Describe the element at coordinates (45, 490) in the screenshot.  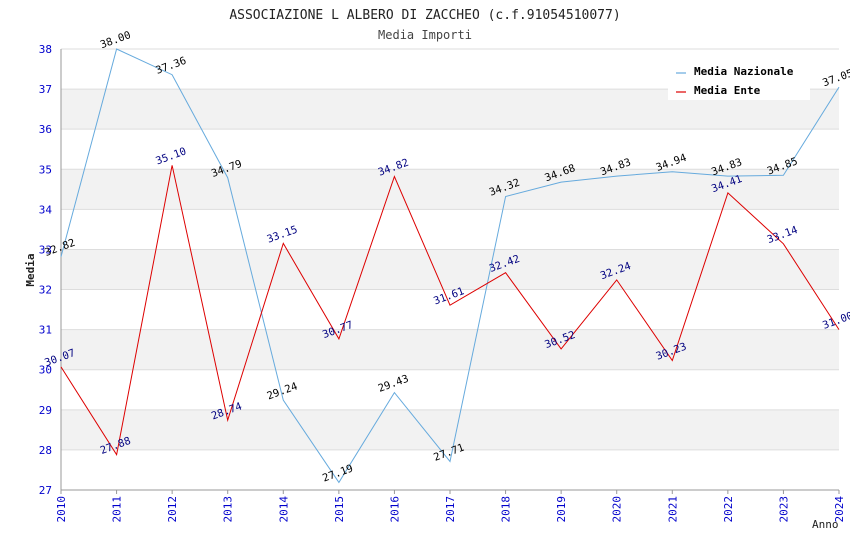
I see `y-tick-label: 27` at that location.